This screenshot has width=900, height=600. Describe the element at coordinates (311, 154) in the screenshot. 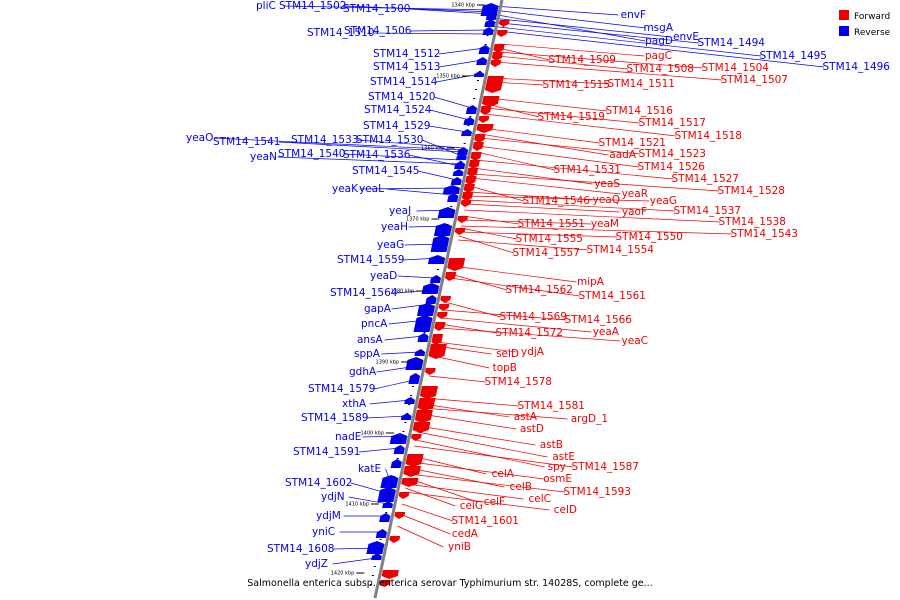

I see `gene-label-stm14-1540: STM14_1540` at that location.